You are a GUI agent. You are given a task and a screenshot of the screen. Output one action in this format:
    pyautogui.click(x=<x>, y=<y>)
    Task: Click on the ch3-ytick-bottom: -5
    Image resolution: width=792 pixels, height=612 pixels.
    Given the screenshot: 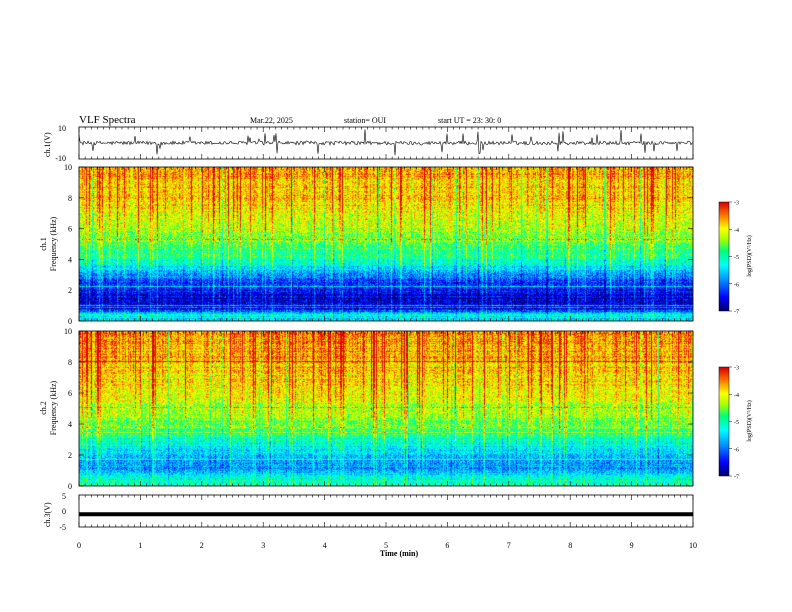 What is the action you would take?
    pyautogui.click(x=62, y=527)
    